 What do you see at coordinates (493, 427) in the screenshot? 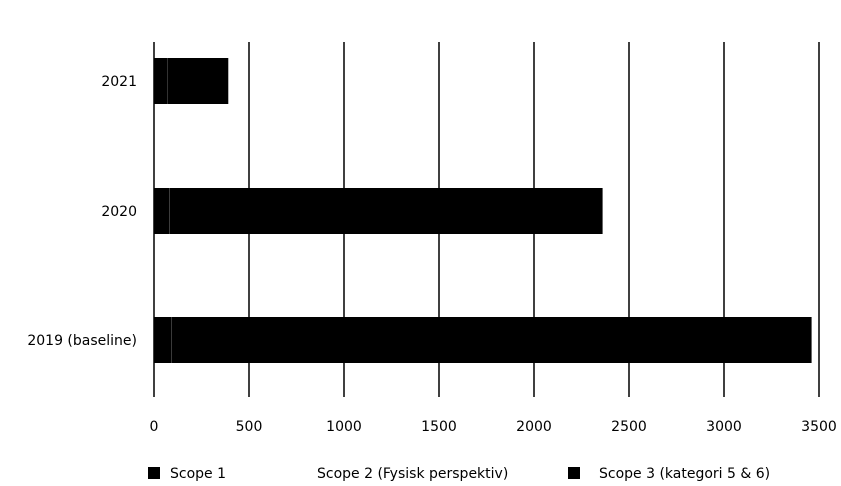
I see `x-axis-tick-labels: 0 500 1000 1500 2000 2500 3000 3500` at bounding box center [493, 427].